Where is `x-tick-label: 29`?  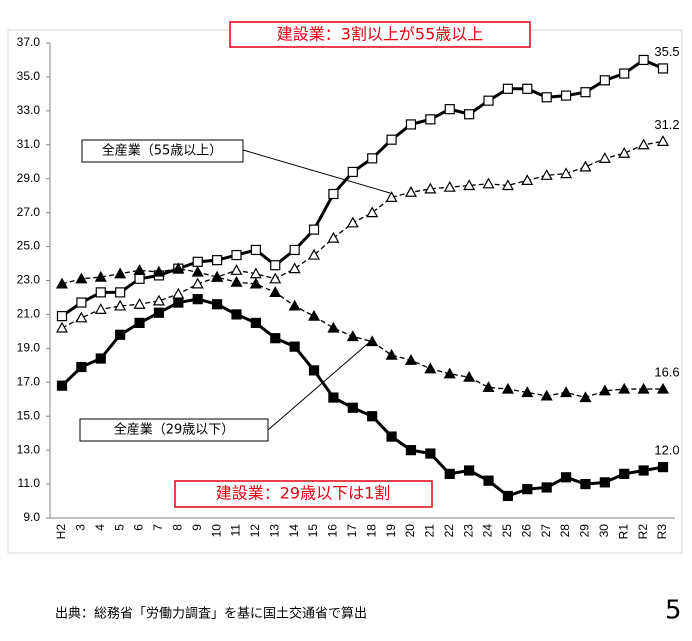 x-tick-label: 29 is located at coordinates (585, 531).